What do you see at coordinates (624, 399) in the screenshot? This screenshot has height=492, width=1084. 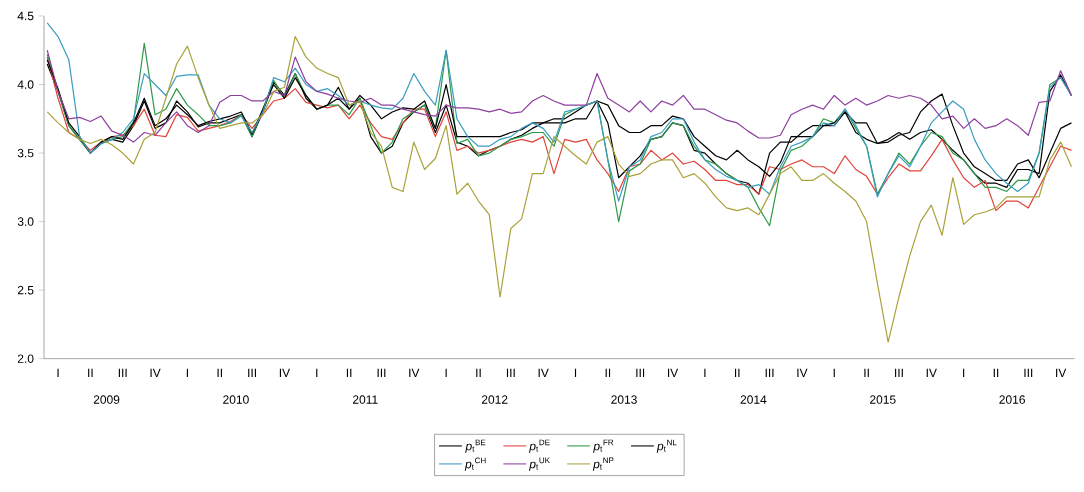 I see `text: 2013` at bounding box center [624, 399].